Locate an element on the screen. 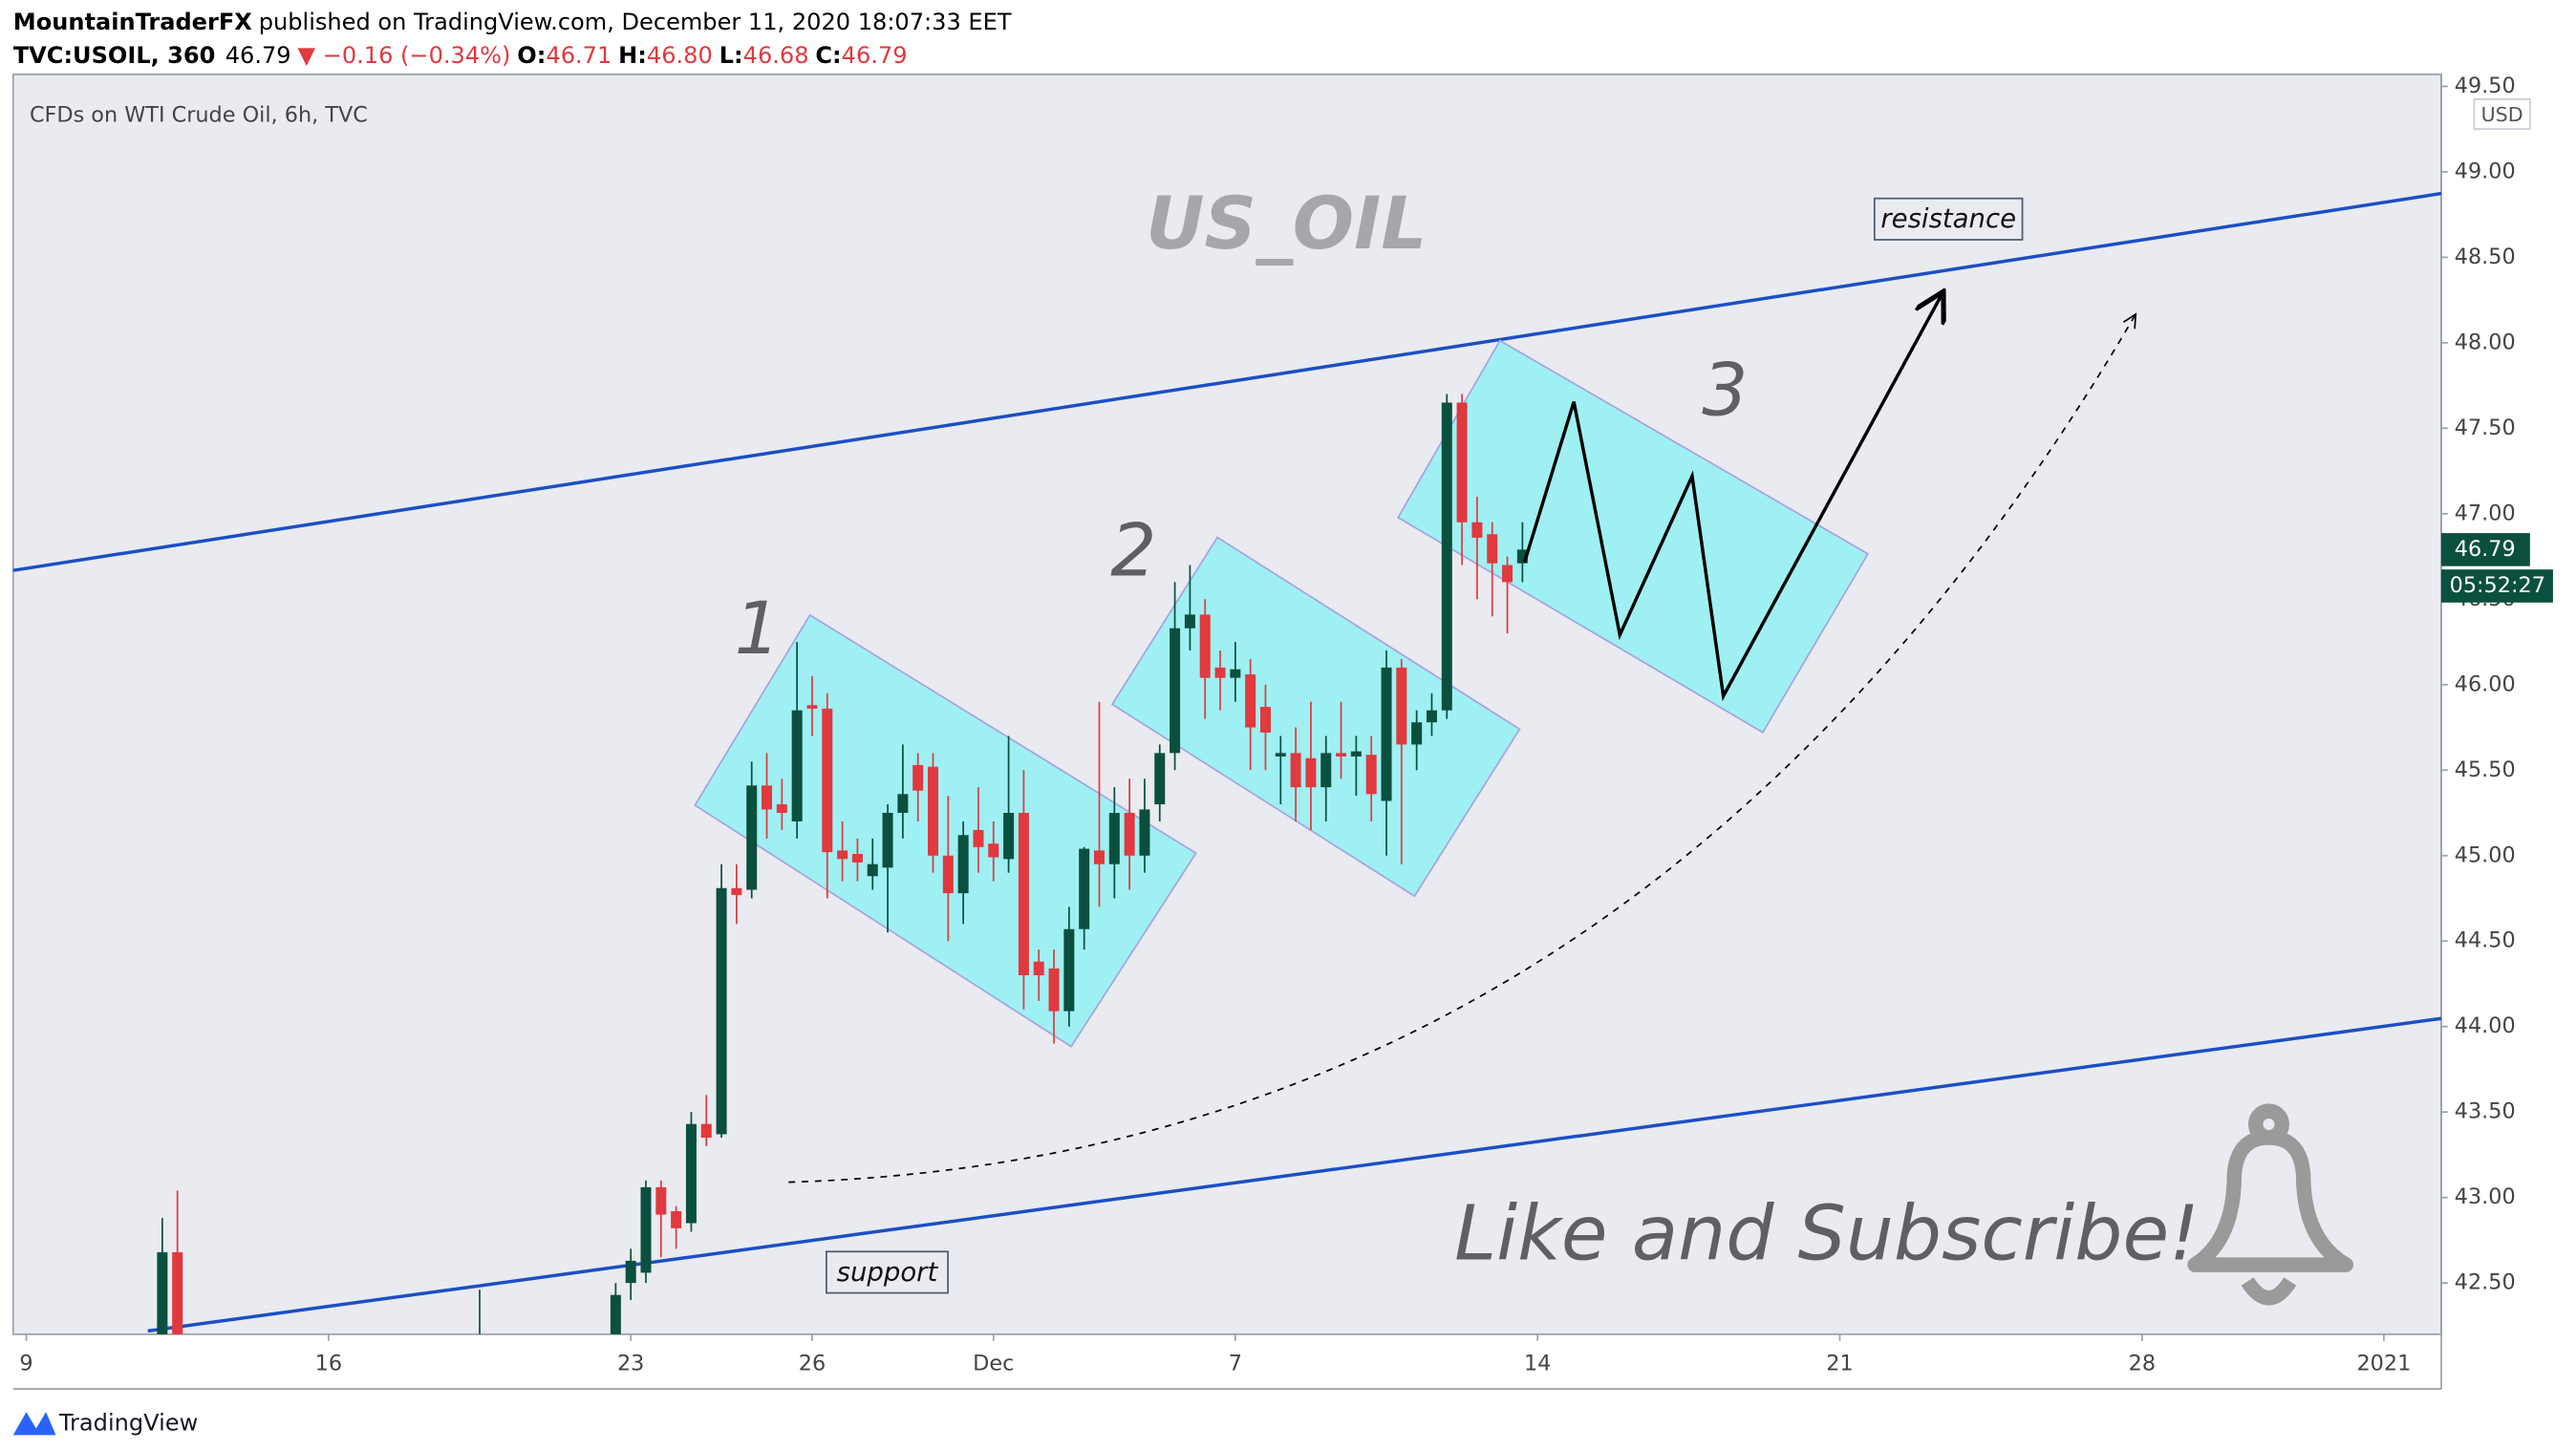 Image resolution: width=2576 pixels, height=1450 pixels. x-tick-label: 28 is located at coordinates (2142, 1363).